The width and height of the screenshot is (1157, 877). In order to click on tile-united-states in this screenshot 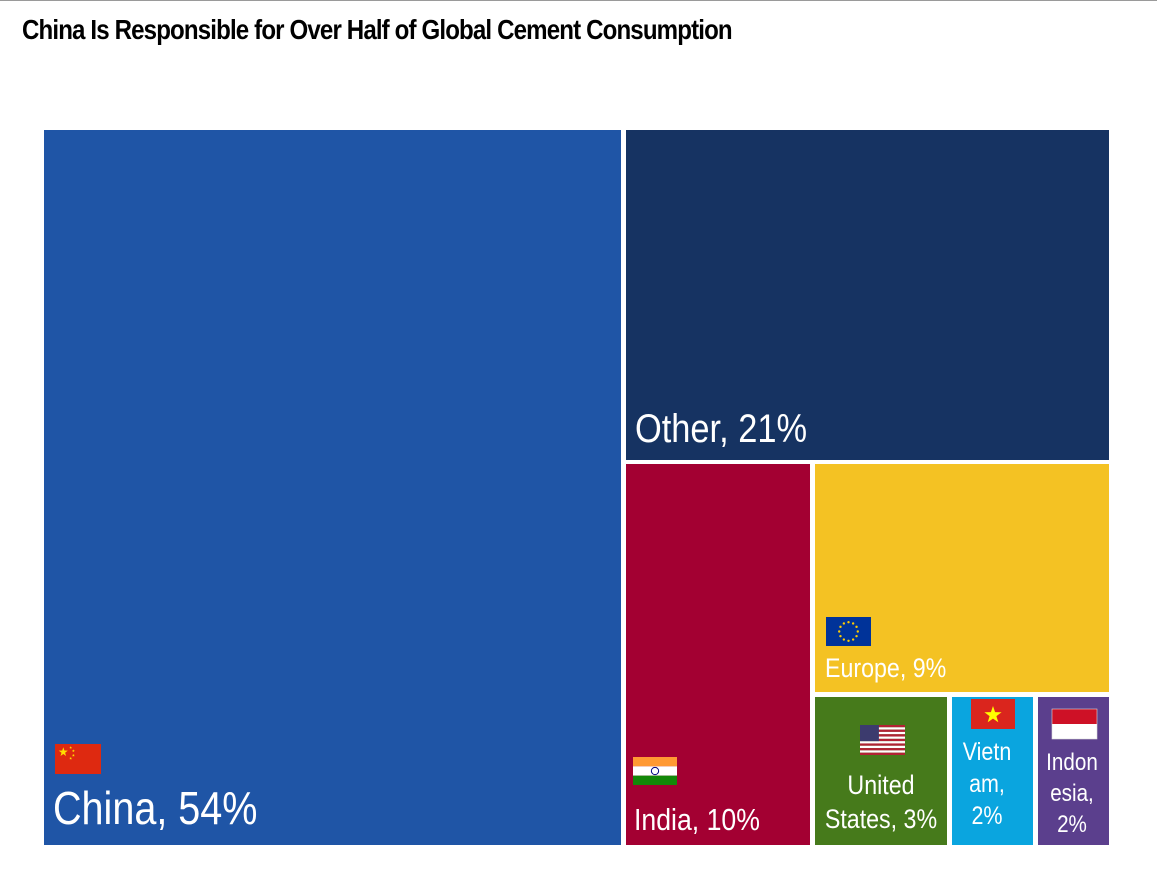, I will do `click(881, 771)`.